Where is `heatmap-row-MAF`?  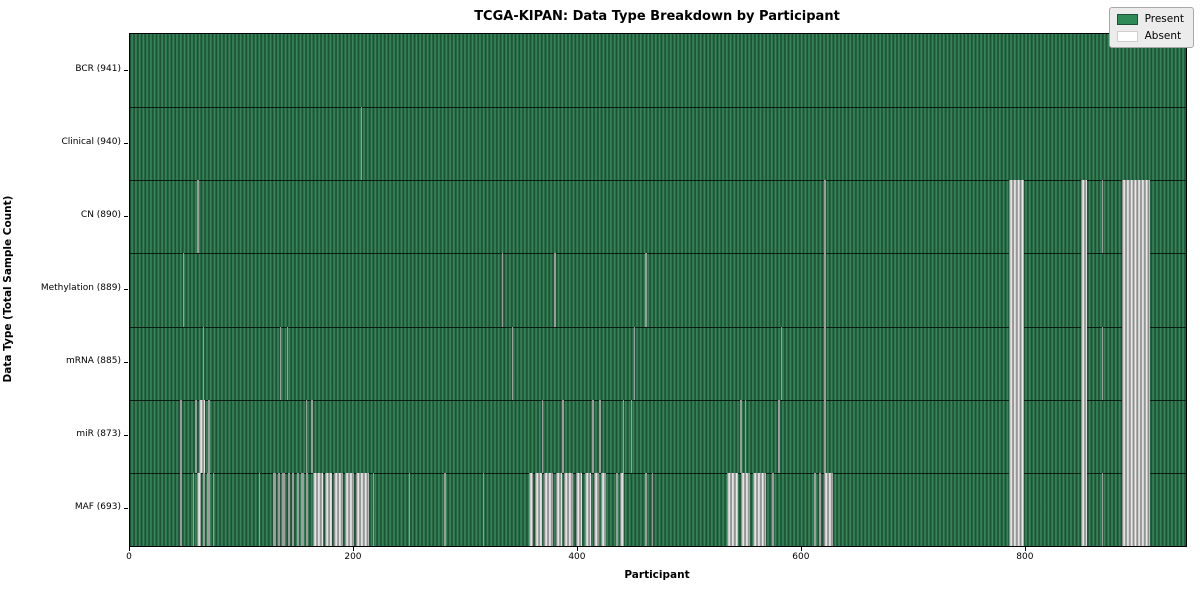 heatmap-row-MAF is located at coordinates (658, 509).